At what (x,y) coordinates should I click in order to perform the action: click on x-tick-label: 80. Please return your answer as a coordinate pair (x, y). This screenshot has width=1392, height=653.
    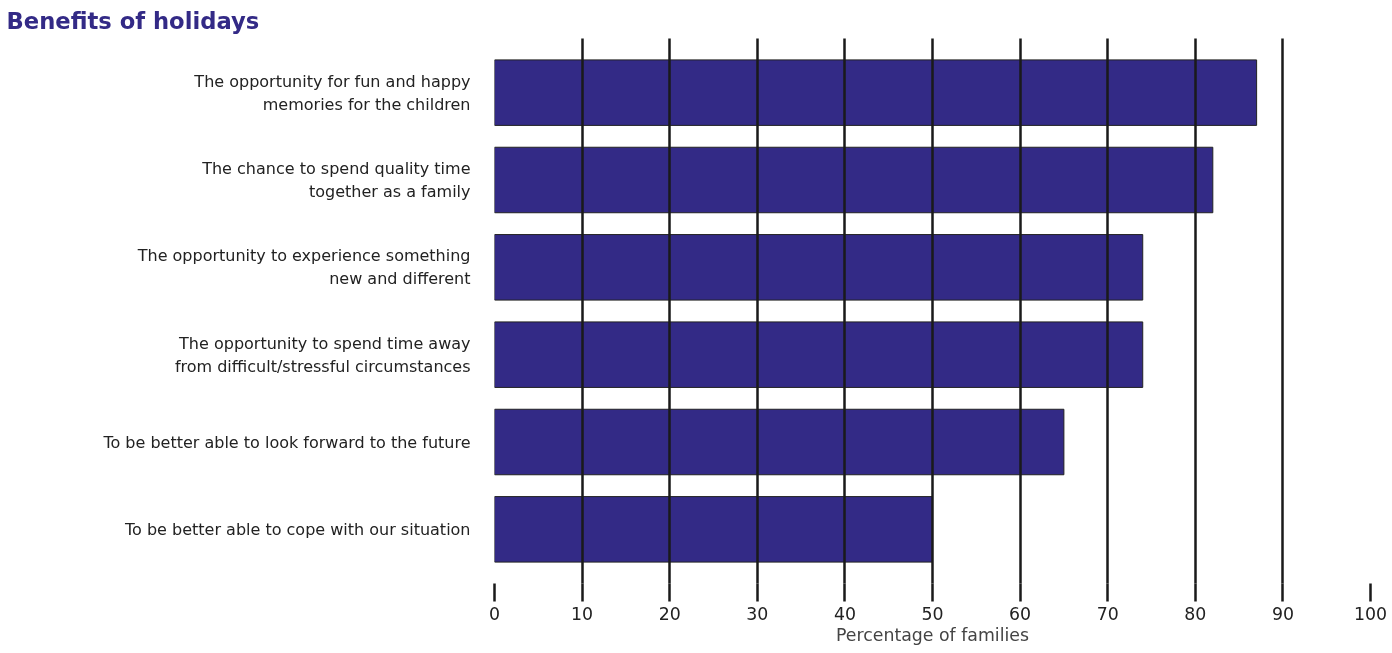
    Looking at the image, I should click on (1195, 613).